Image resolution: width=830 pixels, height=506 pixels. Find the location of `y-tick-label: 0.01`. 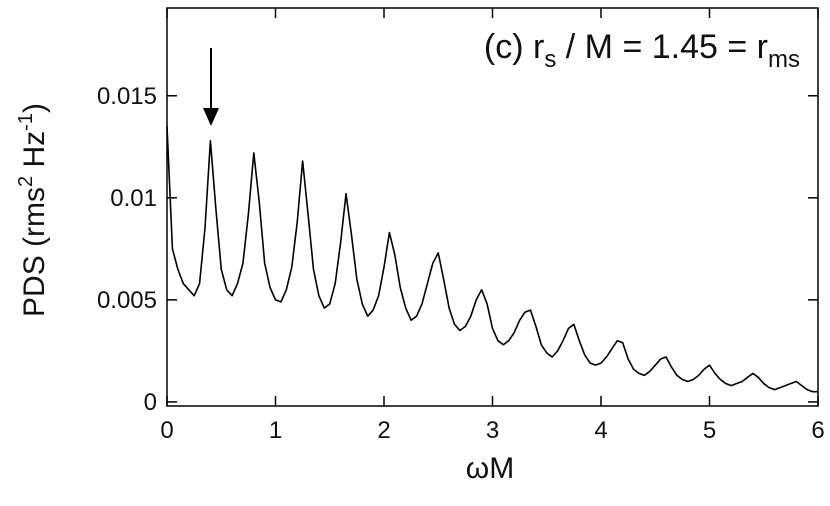

y-tick-label: 0.01 is located at coordinates (133, 198).